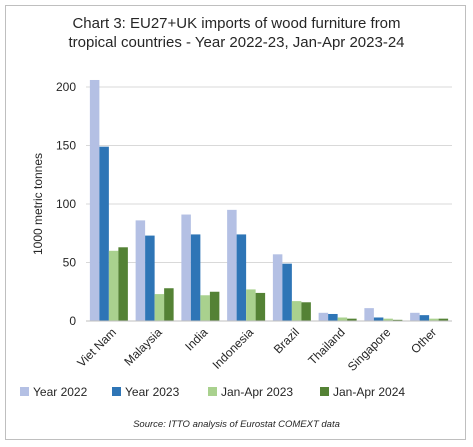 The width and height of the screenshot is (473, 447). I want to click on y-tick-label: 100, so click(66, 204).